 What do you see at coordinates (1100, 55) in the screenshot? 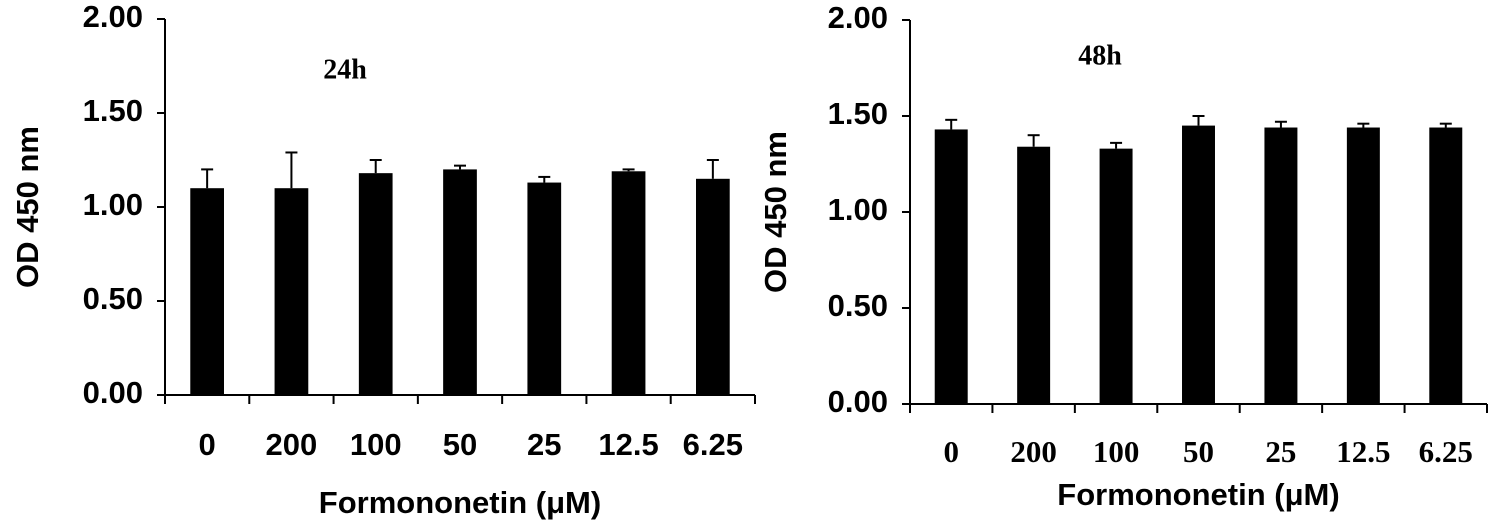
I see `annotation: 48h` at bounding box center [1100, 55].